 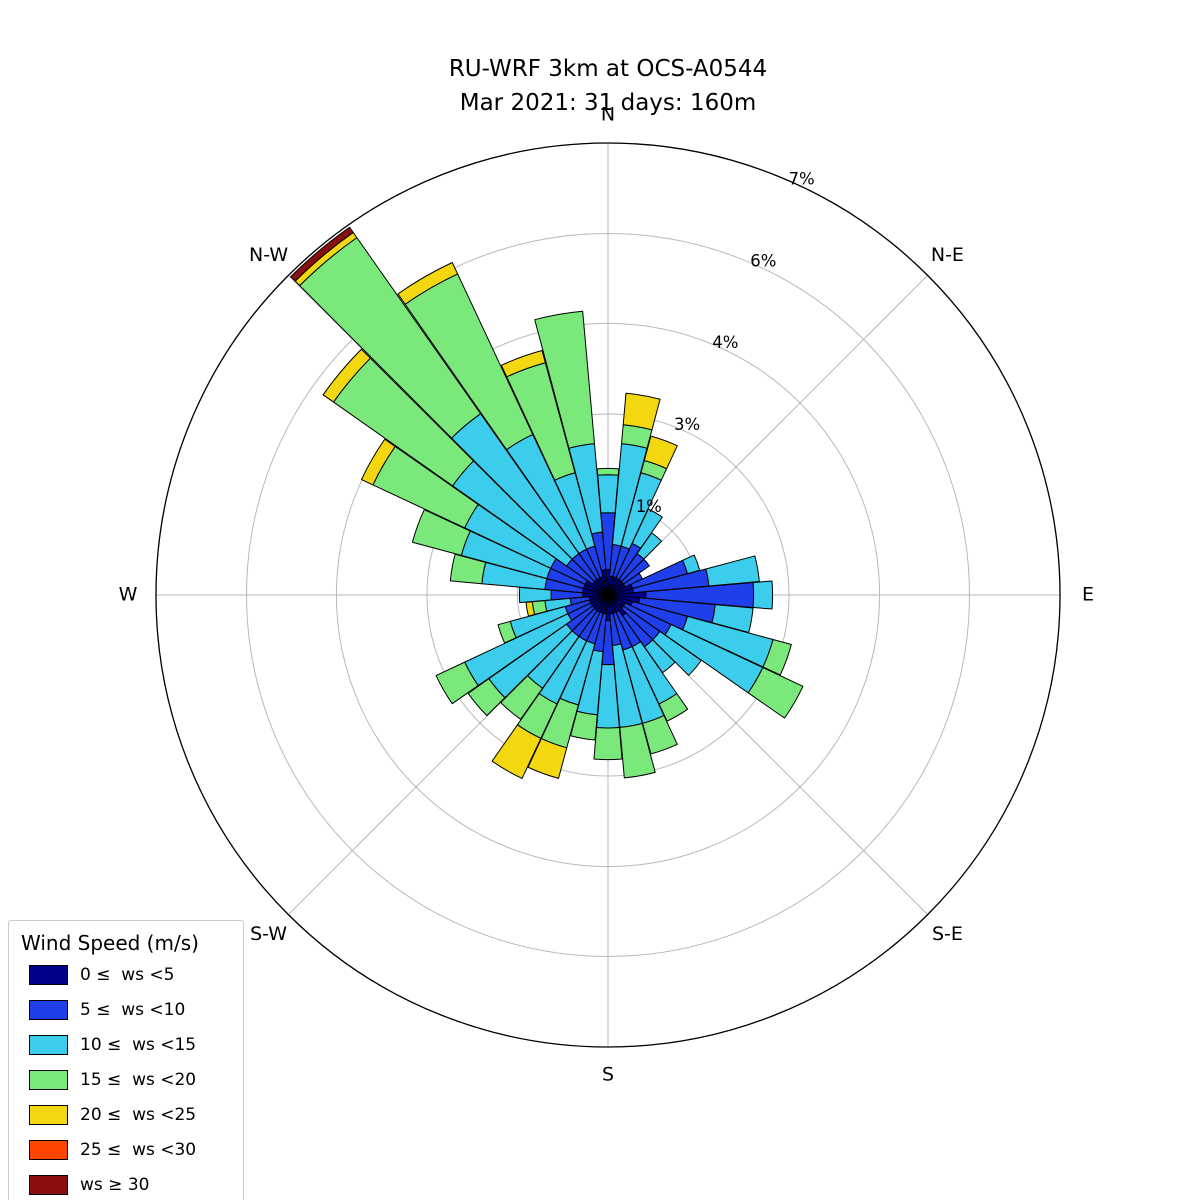 I want to click on legend-item: ws ≥ 30, so click(x=133, y=1185).